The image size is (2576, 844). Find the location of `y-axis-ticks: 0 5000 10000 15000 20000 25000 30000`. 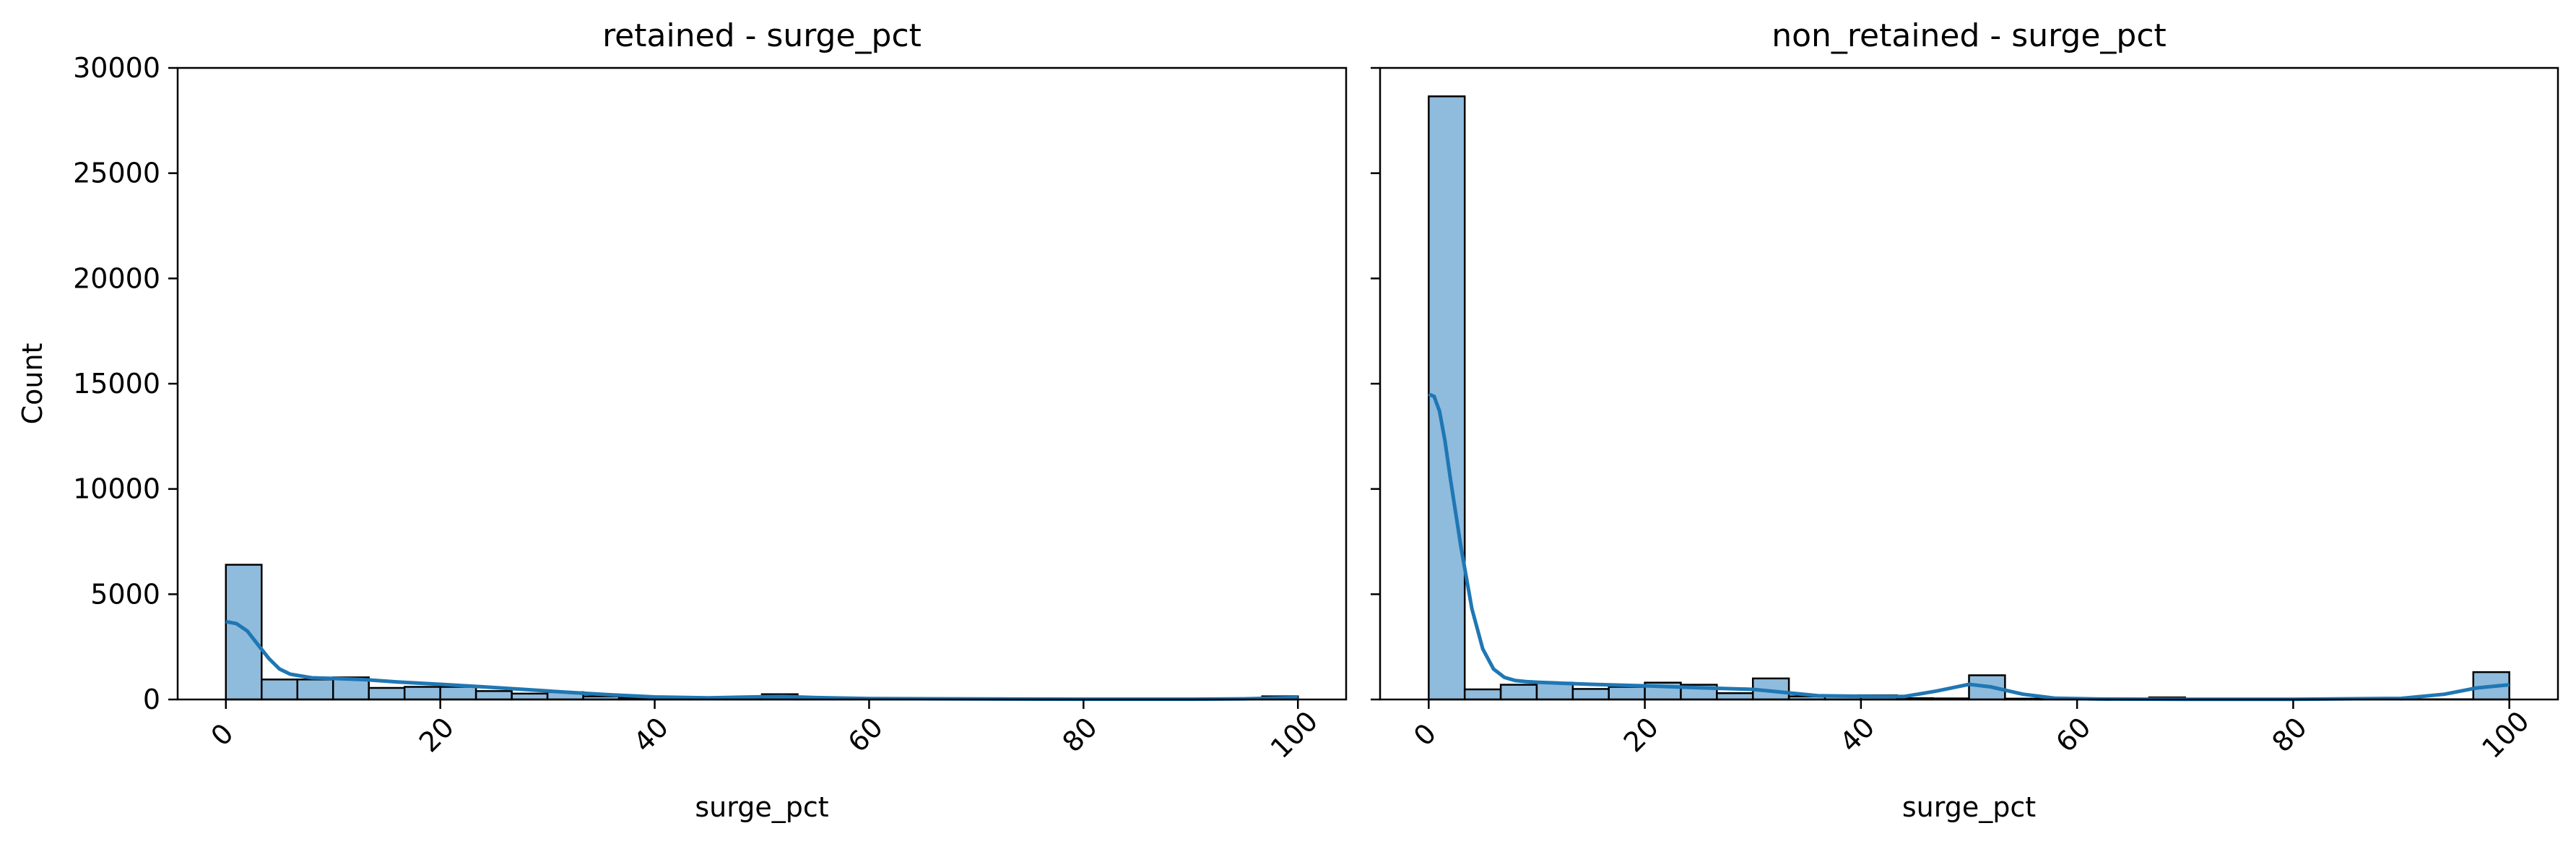

y-axis-ticks: 0 5000 10000 15000 20000 25000 30000 is located at coordinates (125, 383).